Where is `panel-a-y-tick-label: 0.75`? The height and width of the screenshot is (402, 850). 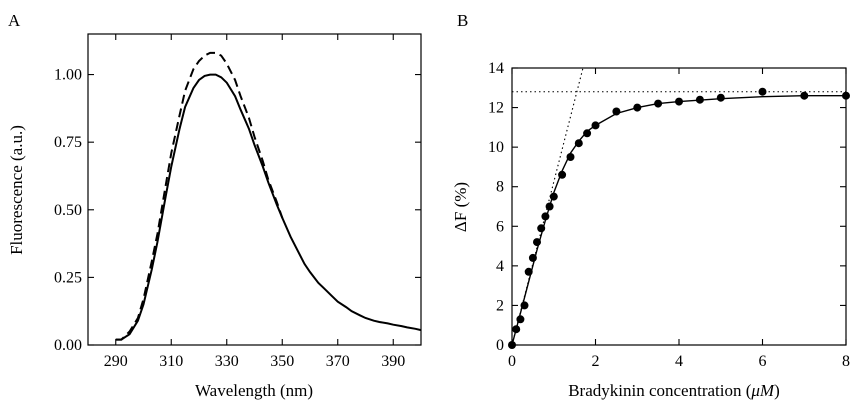 panel-a-y-tick-label: 0.75 is located at coordinates (68, 142).